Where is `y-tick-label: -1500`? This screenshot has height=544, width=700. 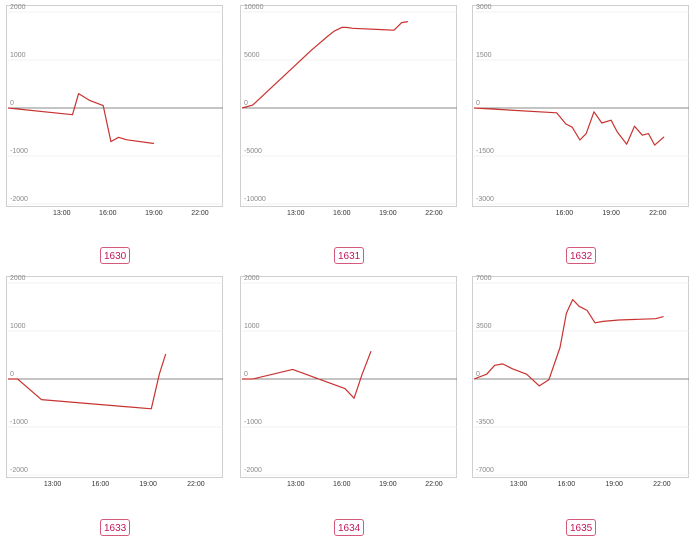 y-tick-label: -1500 is located at coordinates (485, 151).